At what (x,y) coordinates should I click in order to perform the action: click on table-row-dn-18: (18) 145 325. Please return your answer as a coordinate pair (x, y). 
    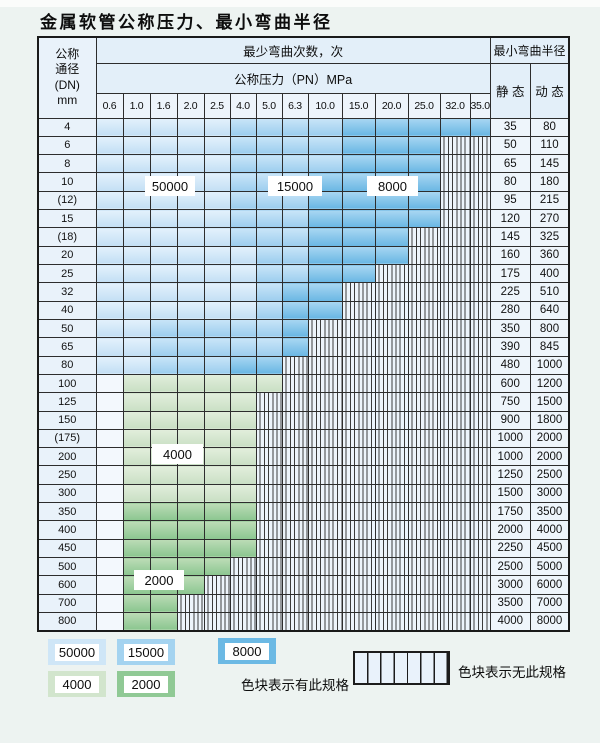
    Looking at the image, I should click on (303, 237).